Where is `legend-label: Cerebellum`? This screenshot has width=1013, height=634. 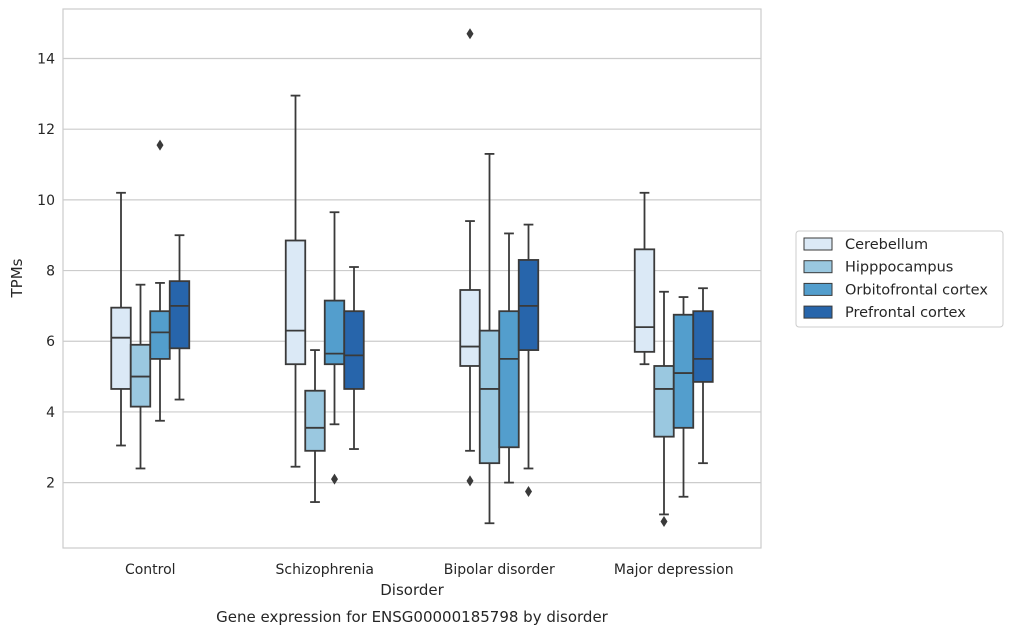
legend-label: Cerebellum is located at coordinates (886, 245).